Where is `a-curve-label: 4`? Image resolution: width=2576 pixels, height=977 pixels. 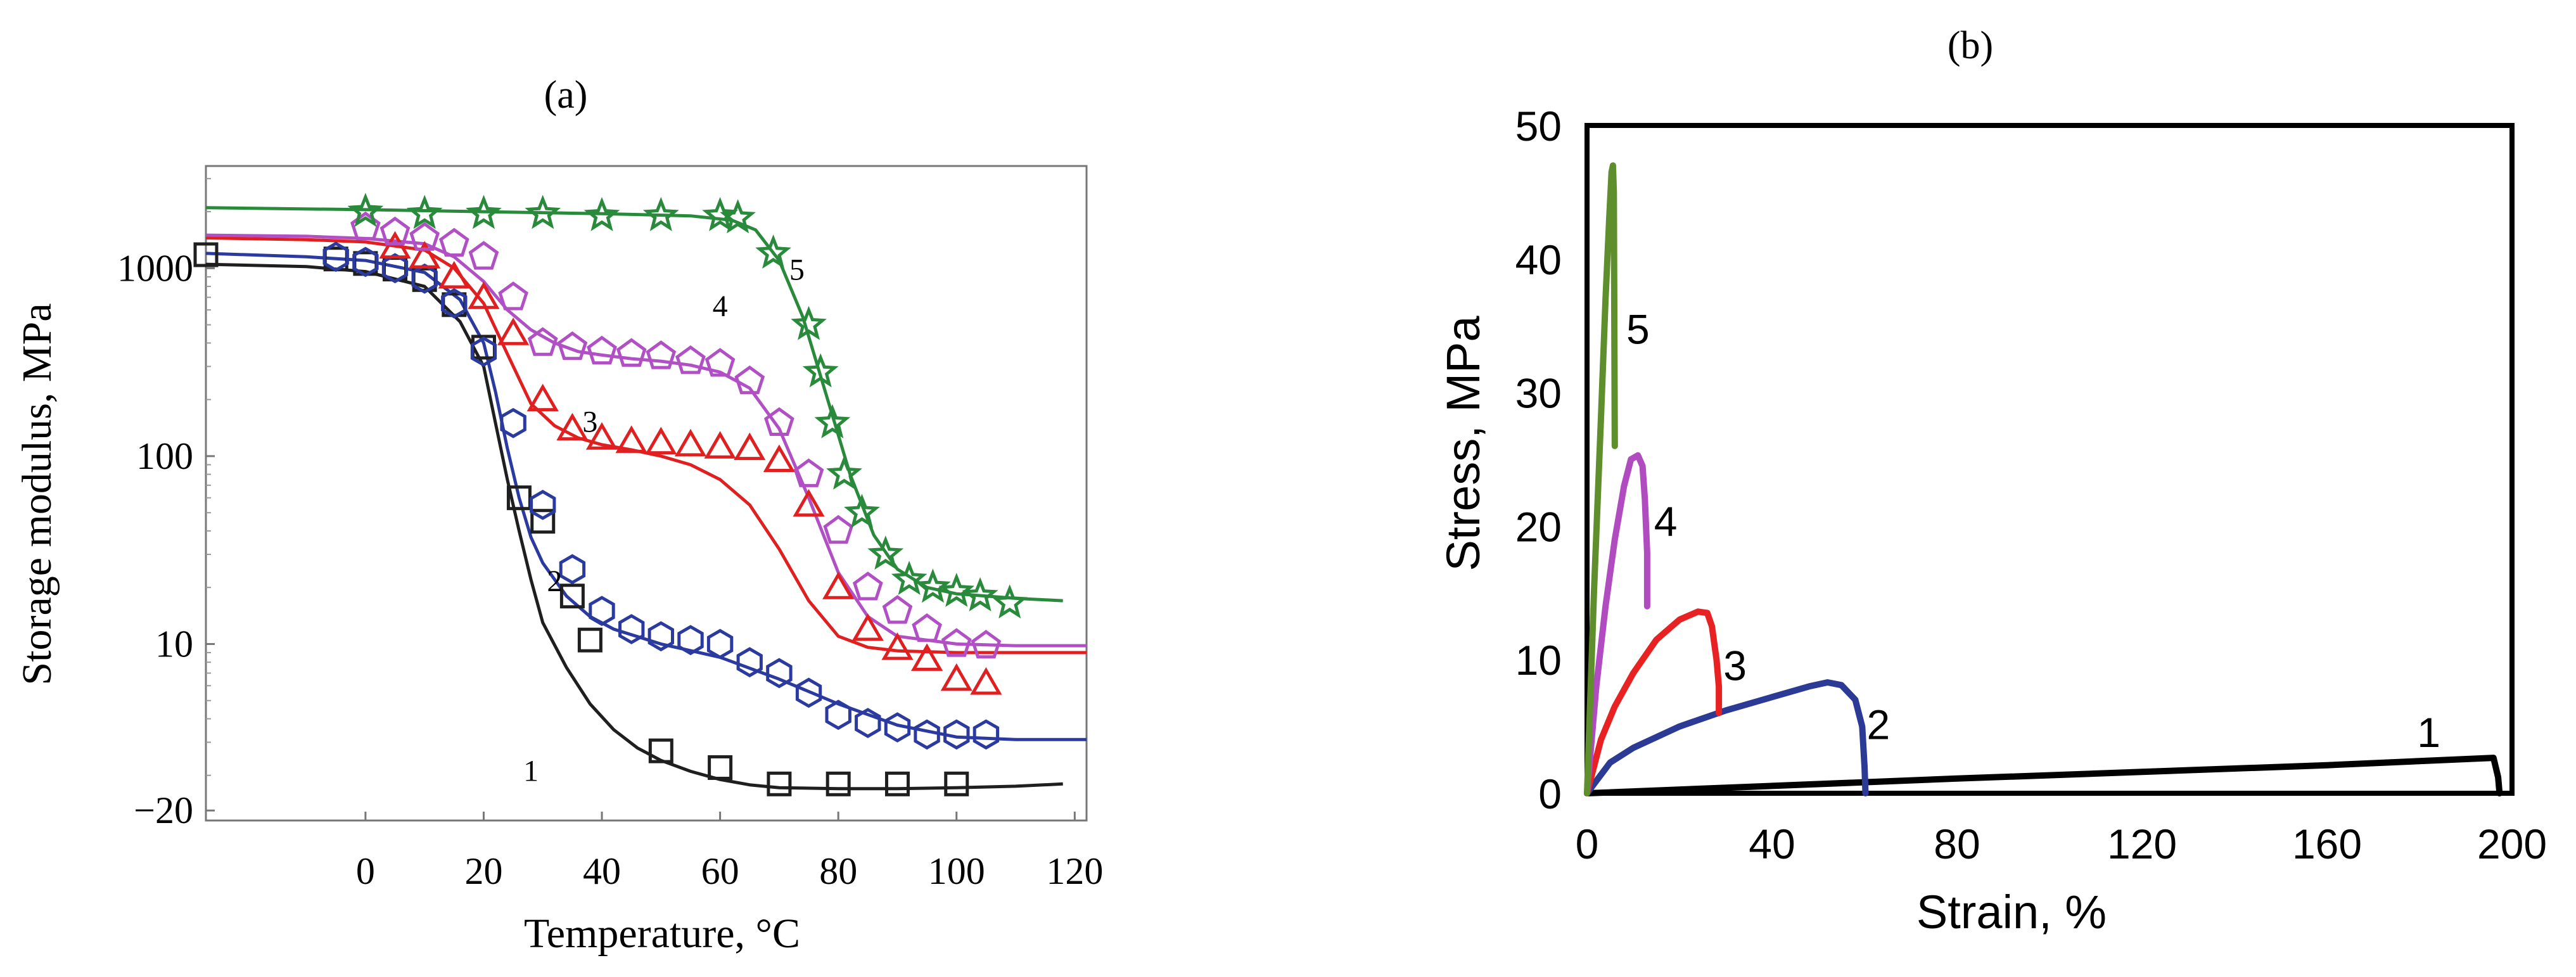
a-curve-label: 4 is located at coordinates (721, 306).